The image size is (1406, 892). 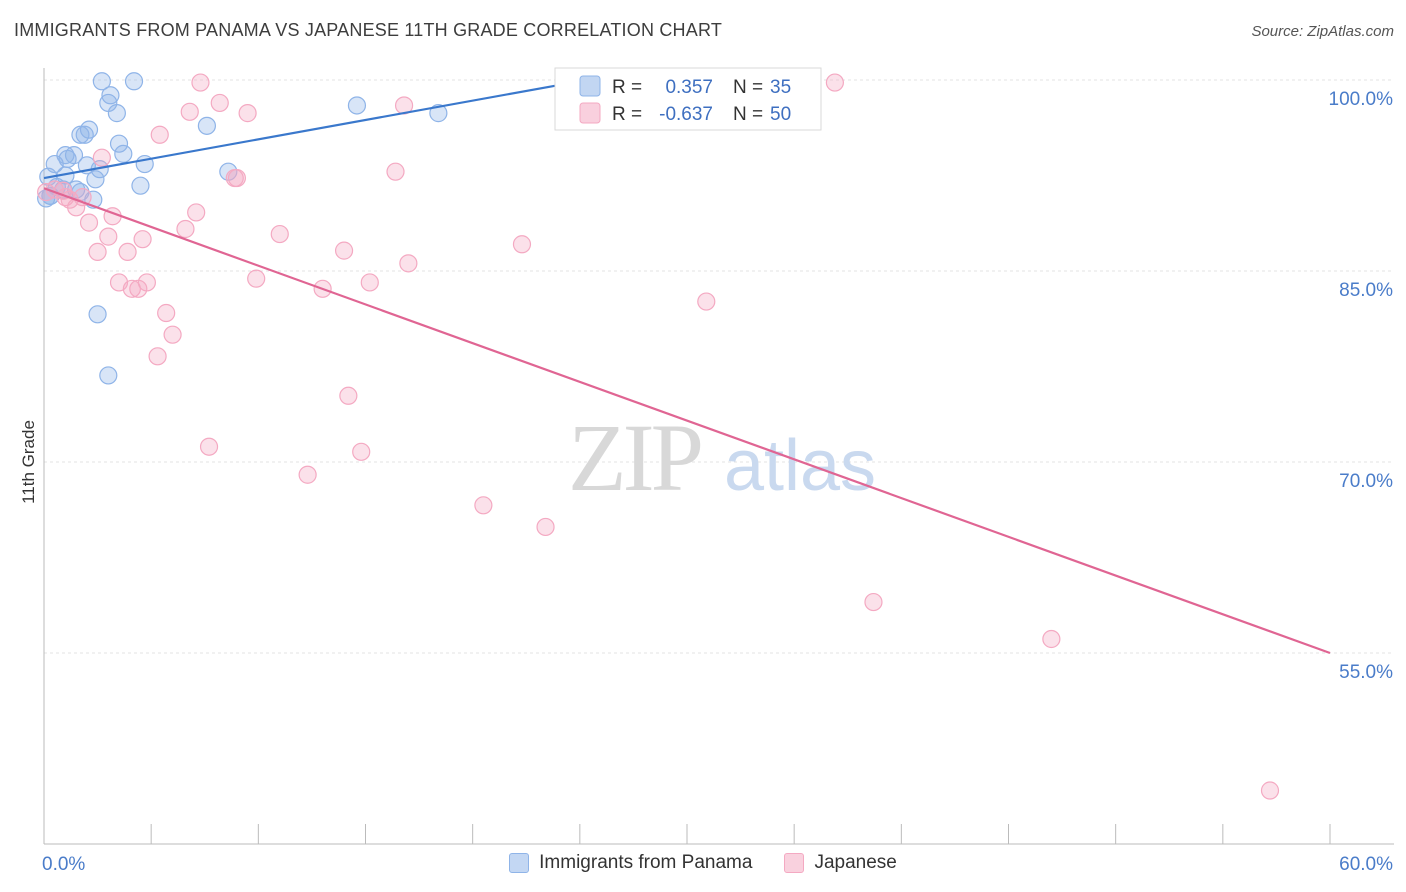 What do you see at coordinates (1366, 290) in the screenshot?
I see `y-tick-label: 85.0%` at bounding box center [1366, 290].